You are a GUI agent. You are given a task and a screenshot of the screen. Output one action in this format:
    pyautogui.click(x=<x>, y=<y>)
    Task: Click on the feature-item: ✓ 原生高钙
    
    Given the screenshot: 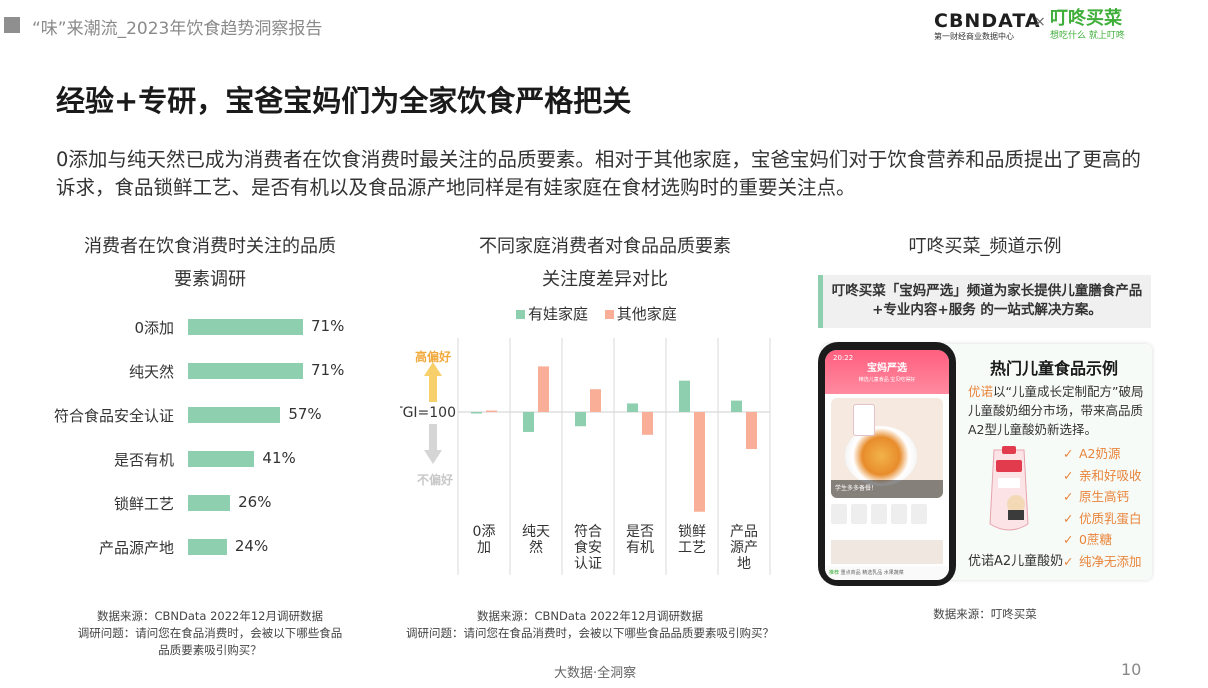 What is the action you would take?
    pyautogui.click(x=1096, y=495)
    